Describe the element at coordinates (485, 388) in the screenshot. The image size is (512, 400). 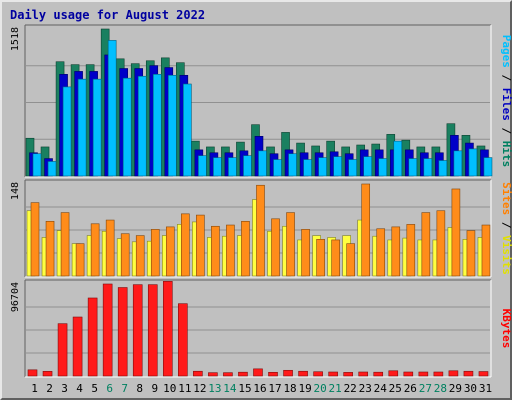
I see `x-tick-label-day-31: 31` at that location.